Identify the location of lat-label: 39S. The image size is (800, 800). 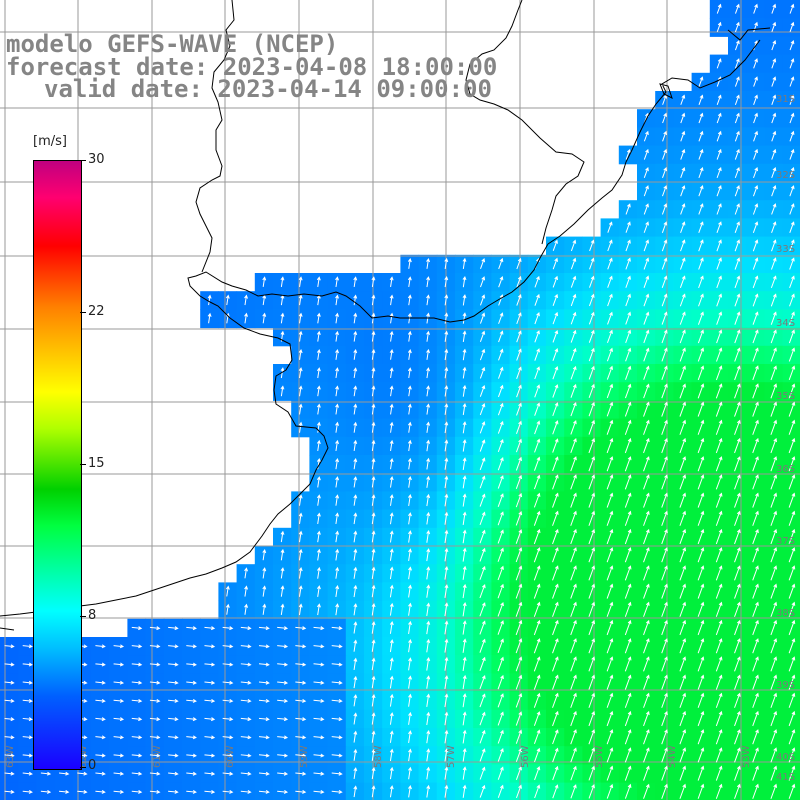
(785, 685).